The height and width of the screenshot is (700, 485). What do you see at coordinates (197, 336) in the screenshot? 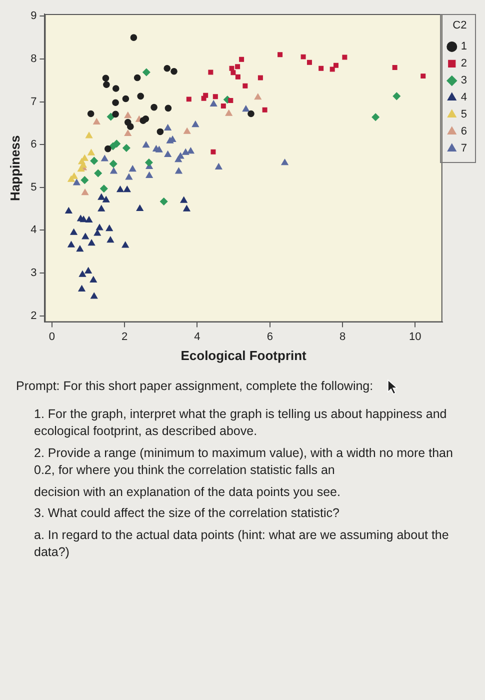
I see `x-tick-label: 4` at bounding box center [197, 336].